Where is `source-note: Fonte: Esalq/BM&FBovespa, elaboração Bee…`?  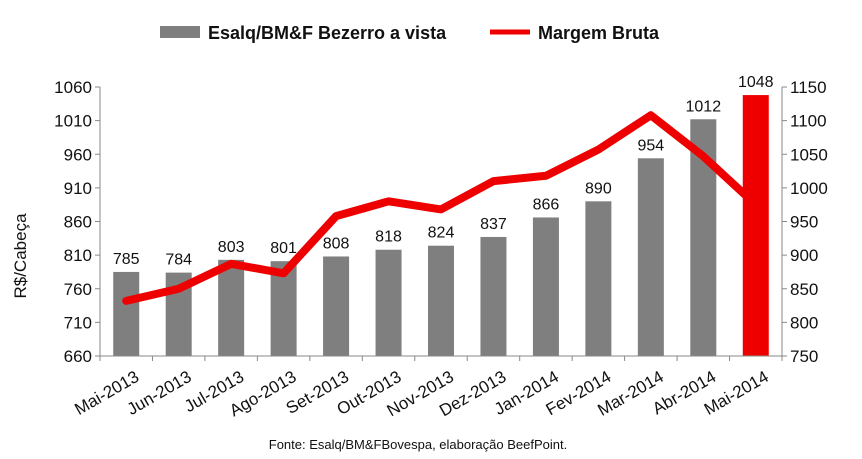 source-note: Fonte: Esalq/BM&FBovespa, elaboração Bee… is located at coordinates (418, 444).